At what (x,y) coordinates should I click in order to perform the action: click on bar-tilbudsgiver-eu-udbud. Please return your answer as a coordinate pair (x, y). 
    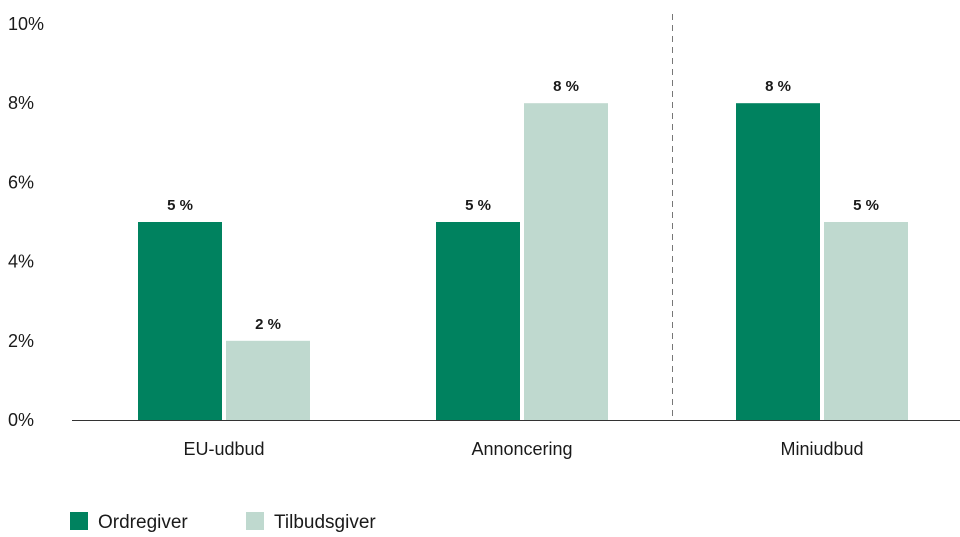
    Looking at the image, I should click on (268, 380).